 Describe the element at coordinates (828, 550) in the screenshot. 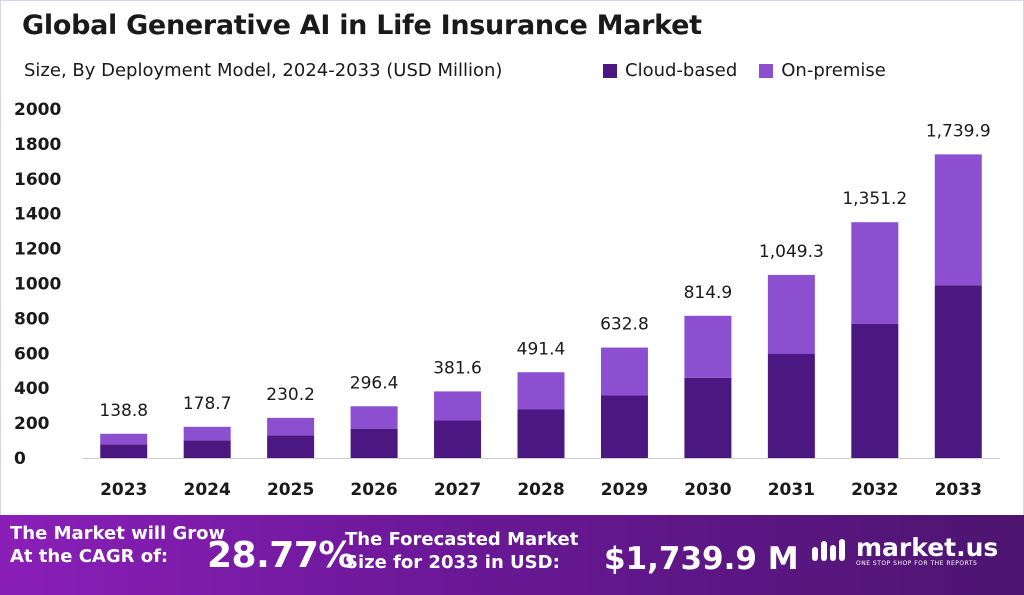

I see `market-us-logo-icon` at that location.